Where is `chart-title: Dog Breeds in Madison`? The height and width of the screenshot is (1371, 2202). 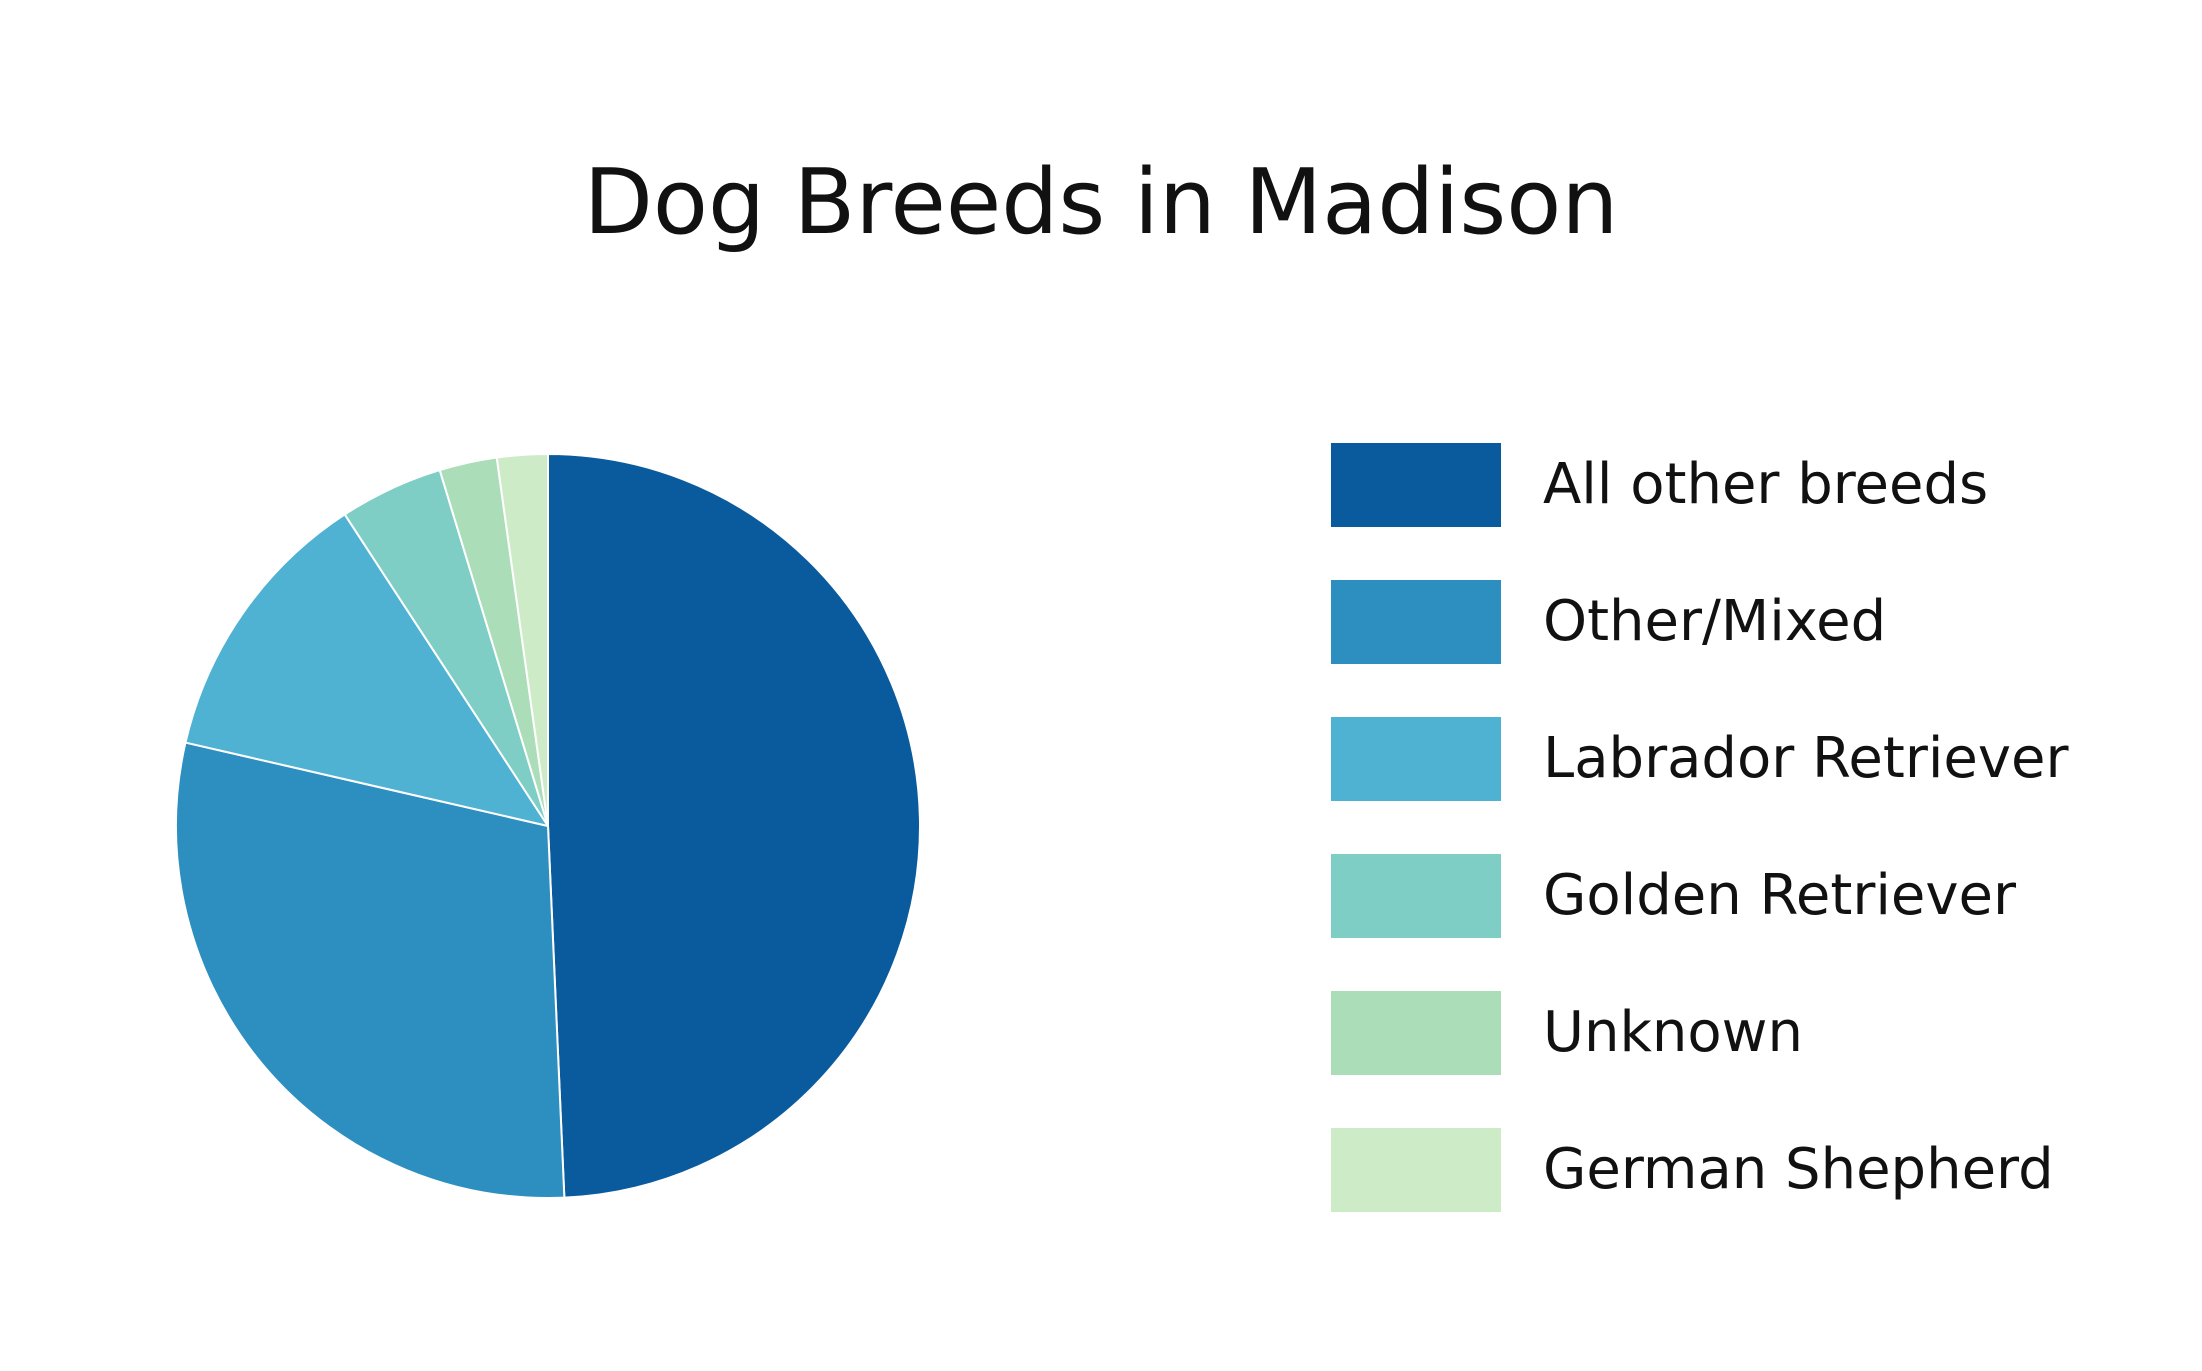
chart-title: Dog Breeds in Madison is located at coordinates (1101, 202).